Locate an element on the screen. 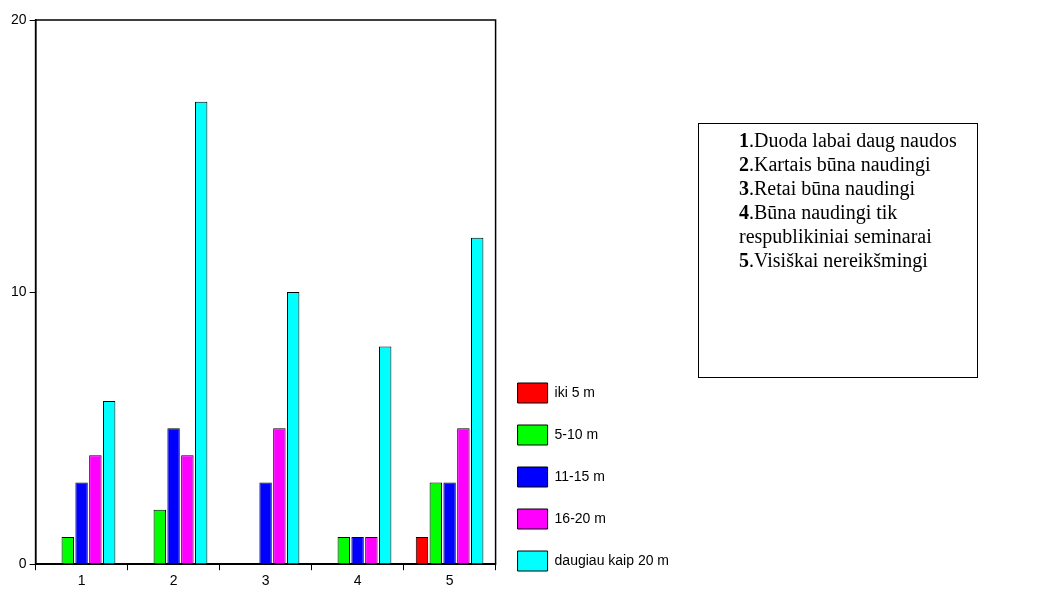 The width and height of the screenshot is (1042, 597). x-tick-label: 4 is located at coordinates (357, 580).